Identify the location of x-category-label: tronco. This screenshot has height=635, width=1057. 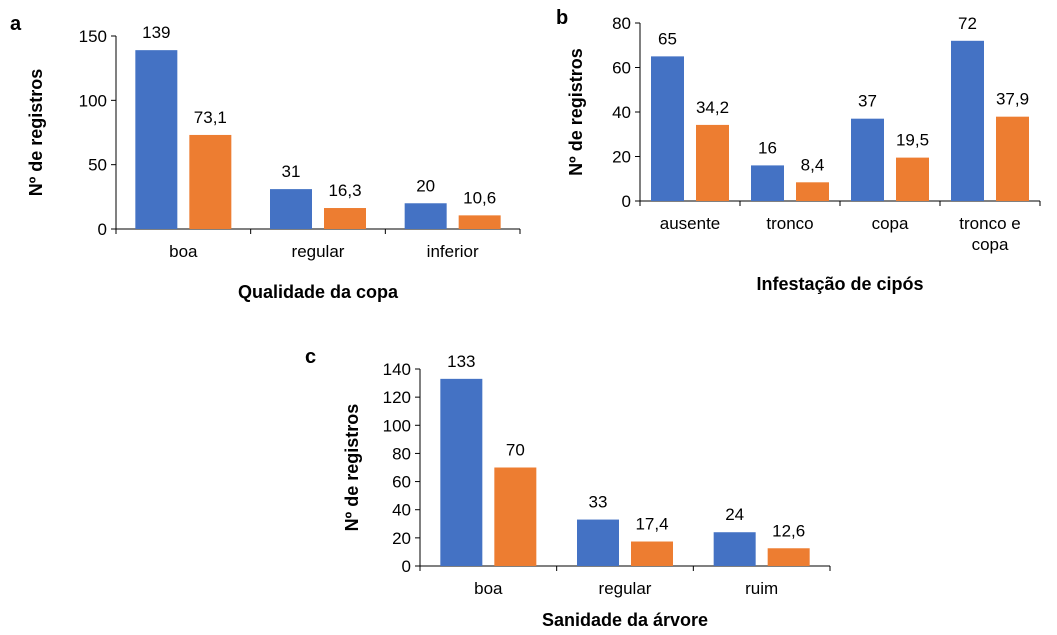
(789, 223).